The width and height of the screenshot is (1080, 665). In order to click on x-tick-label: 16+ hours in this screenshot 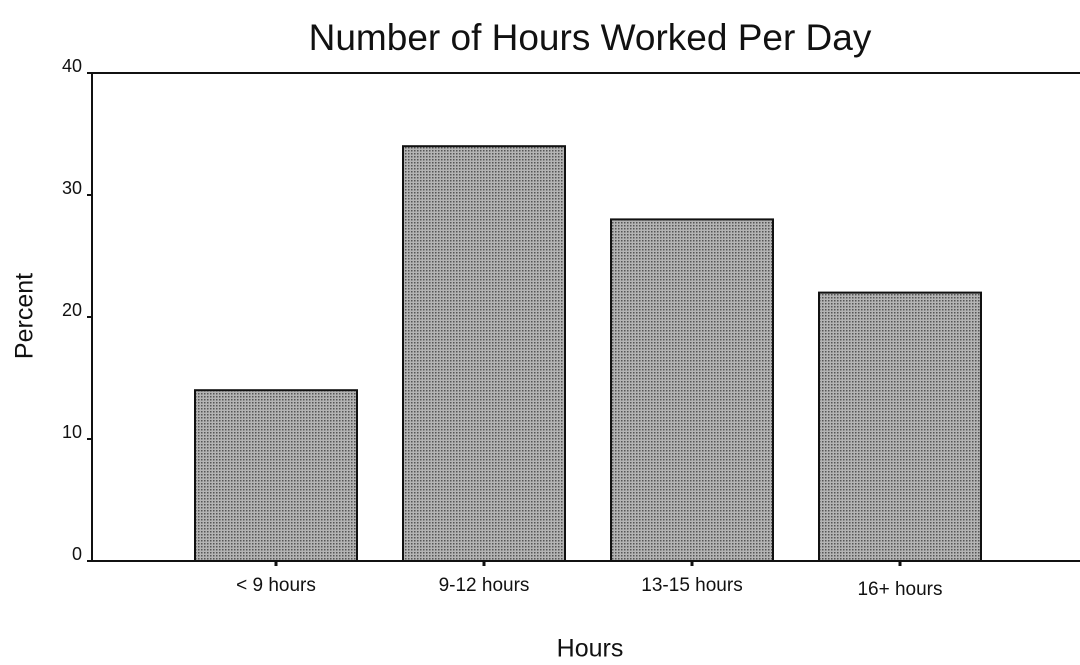, I will do `click(899, 589)`.